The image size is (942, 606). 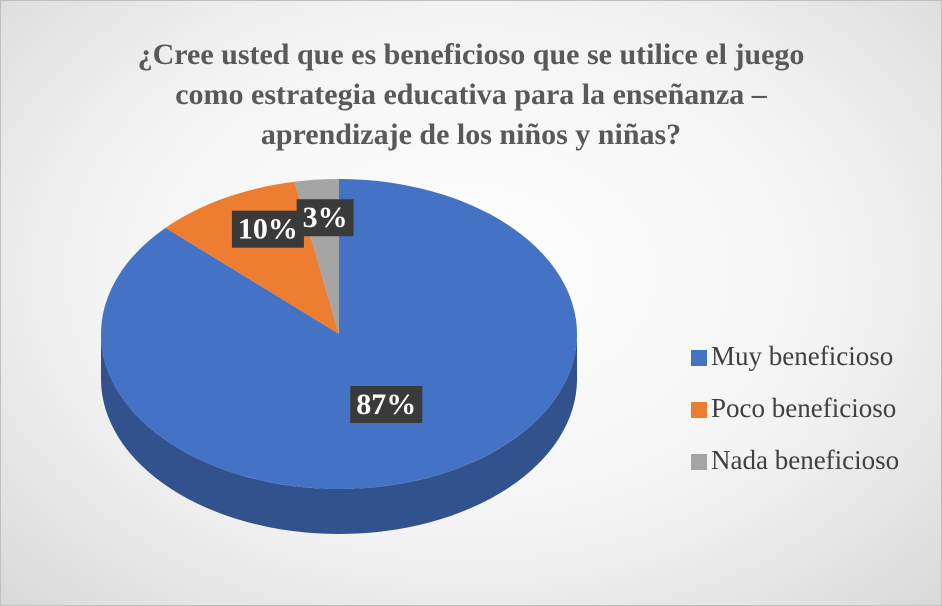 I want to click on data-label: 87%, so click(x=386, y=405).